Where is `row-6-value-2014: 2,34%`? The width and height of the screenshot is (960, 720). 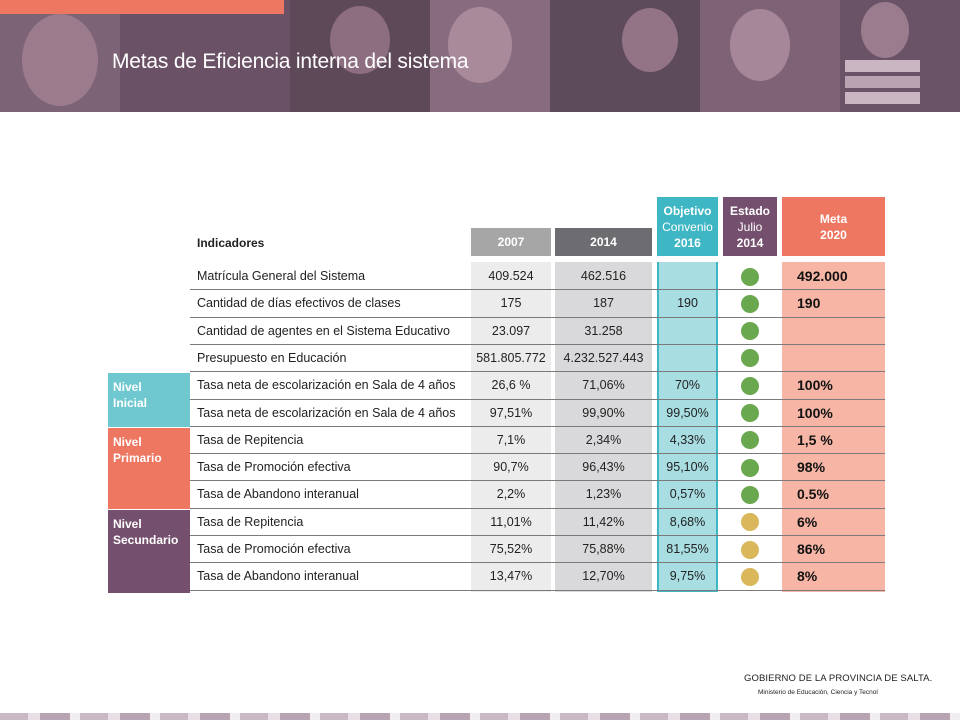
row-6-value-2014: 2,34% is located at coordinates (603, 439).